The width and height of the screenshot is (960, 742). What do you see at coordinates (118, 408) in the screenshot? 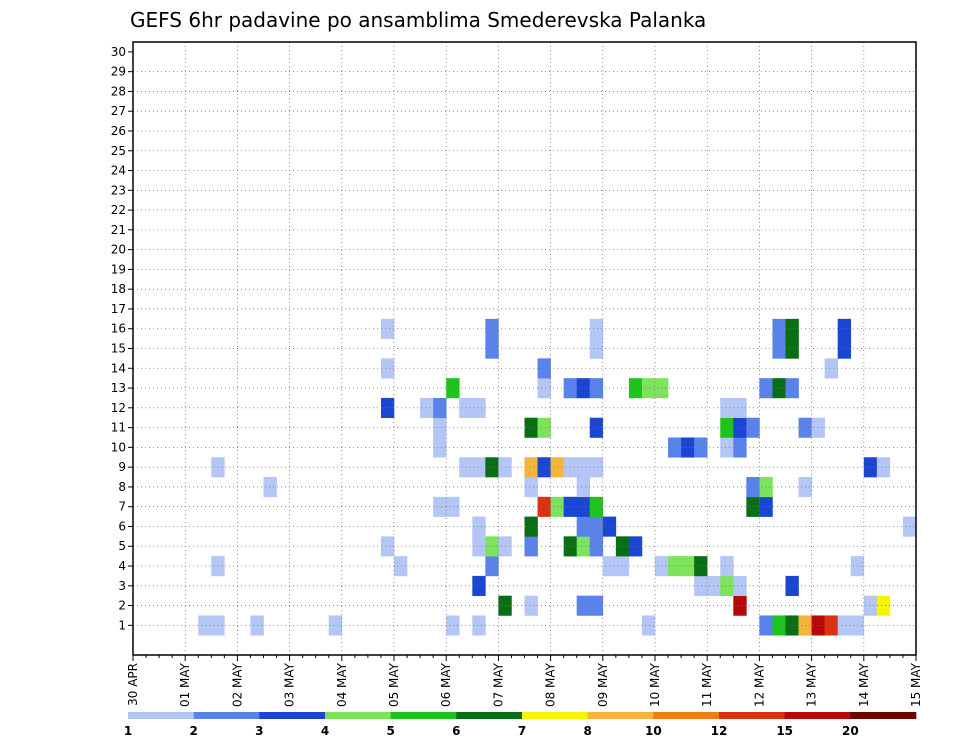
I see `y-tick-label: 12` at bounding box center [118, 408].